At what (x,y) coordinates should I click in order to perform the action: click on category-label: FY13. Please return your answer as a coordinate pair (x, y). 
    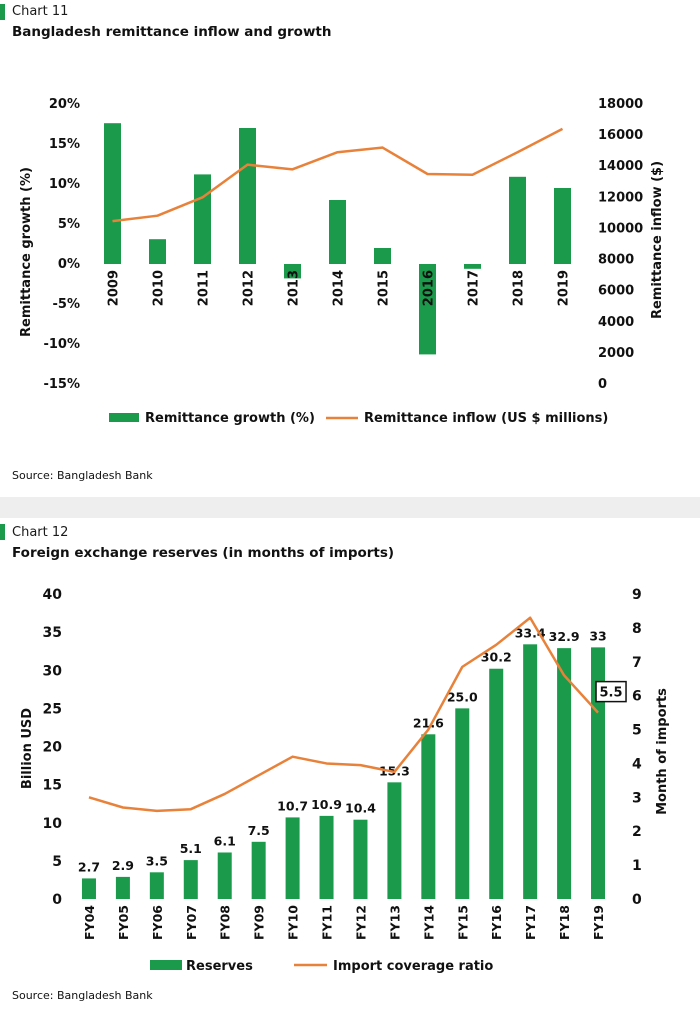
    Looking at the image, I should click on (394, 922).